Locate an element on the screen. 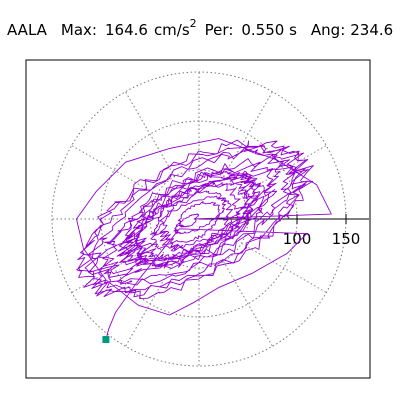 Image resolution: width=400 pixels, height=400 pixels. plot-header: AALA Max: 164.6 cm/s2 Per: 0.550 s Ang: 234.6 is located at coordinates (200, 28).